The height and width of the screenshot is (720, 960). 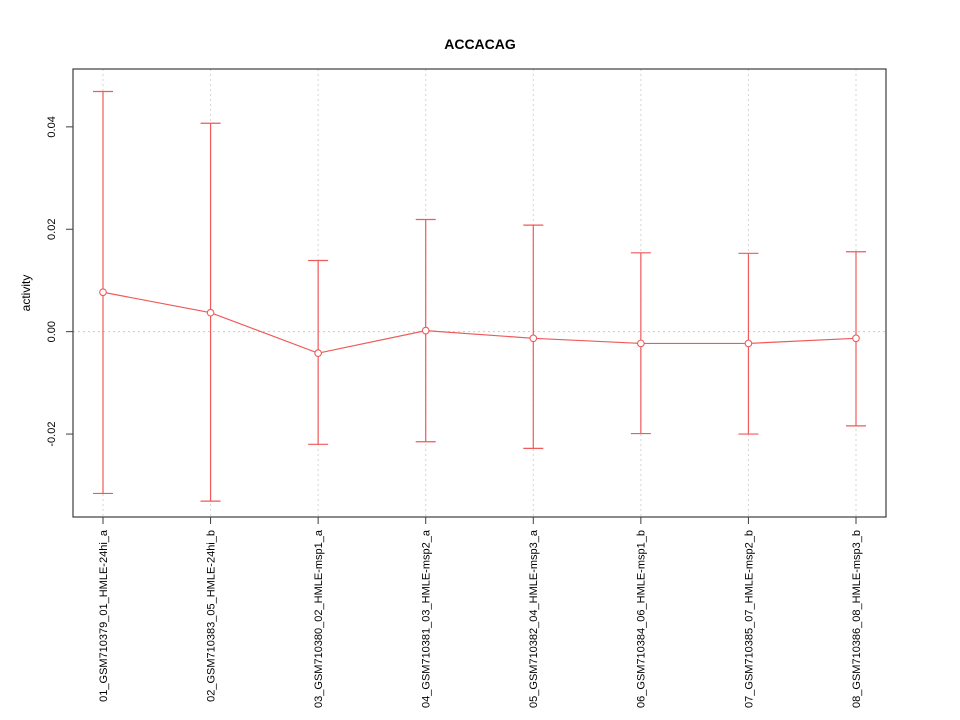 I want to click on x-tick-label: 02_GSM710383_05_HMLE-24hi_b, so click(x=211, y=616).